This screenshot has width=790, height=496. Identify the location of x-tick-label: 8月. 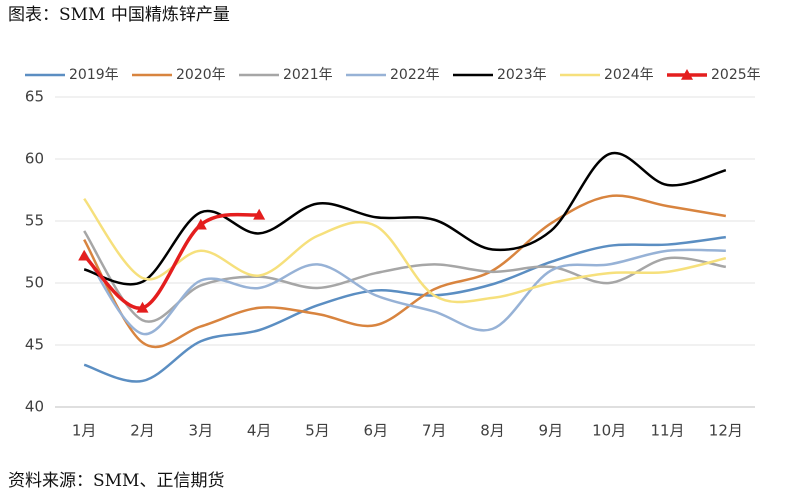
(492, 431).